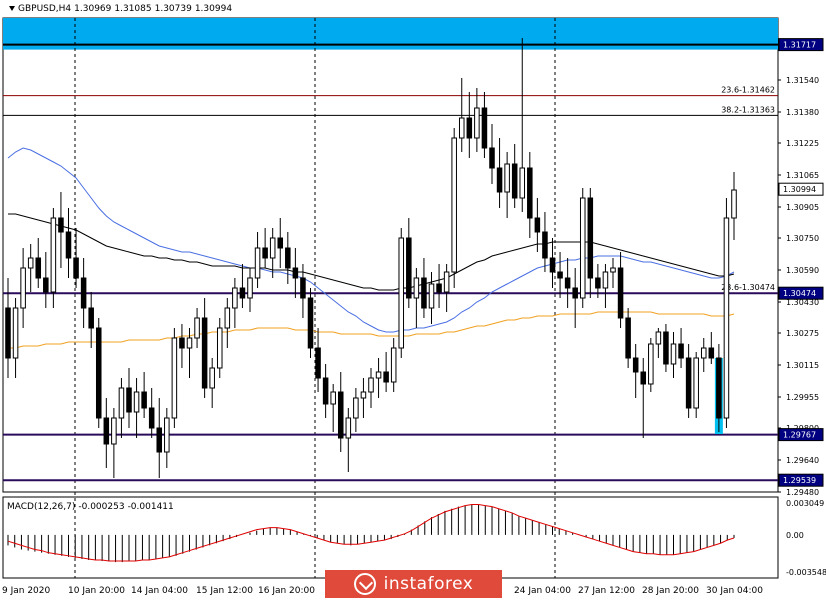  Describe the element at coordinates (150, 507) in the screenshot. I see `macd-signal-value: -0.001411` at that location.